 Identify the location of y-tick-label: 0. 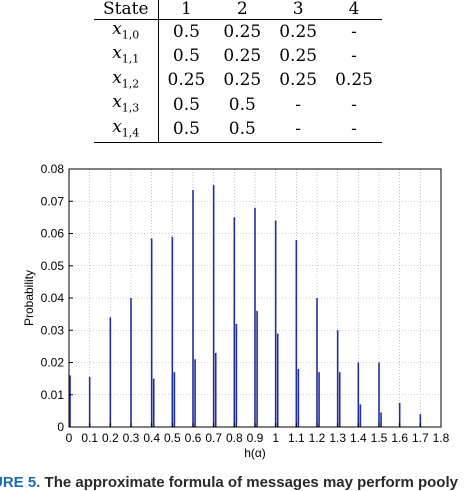
(60, 427).